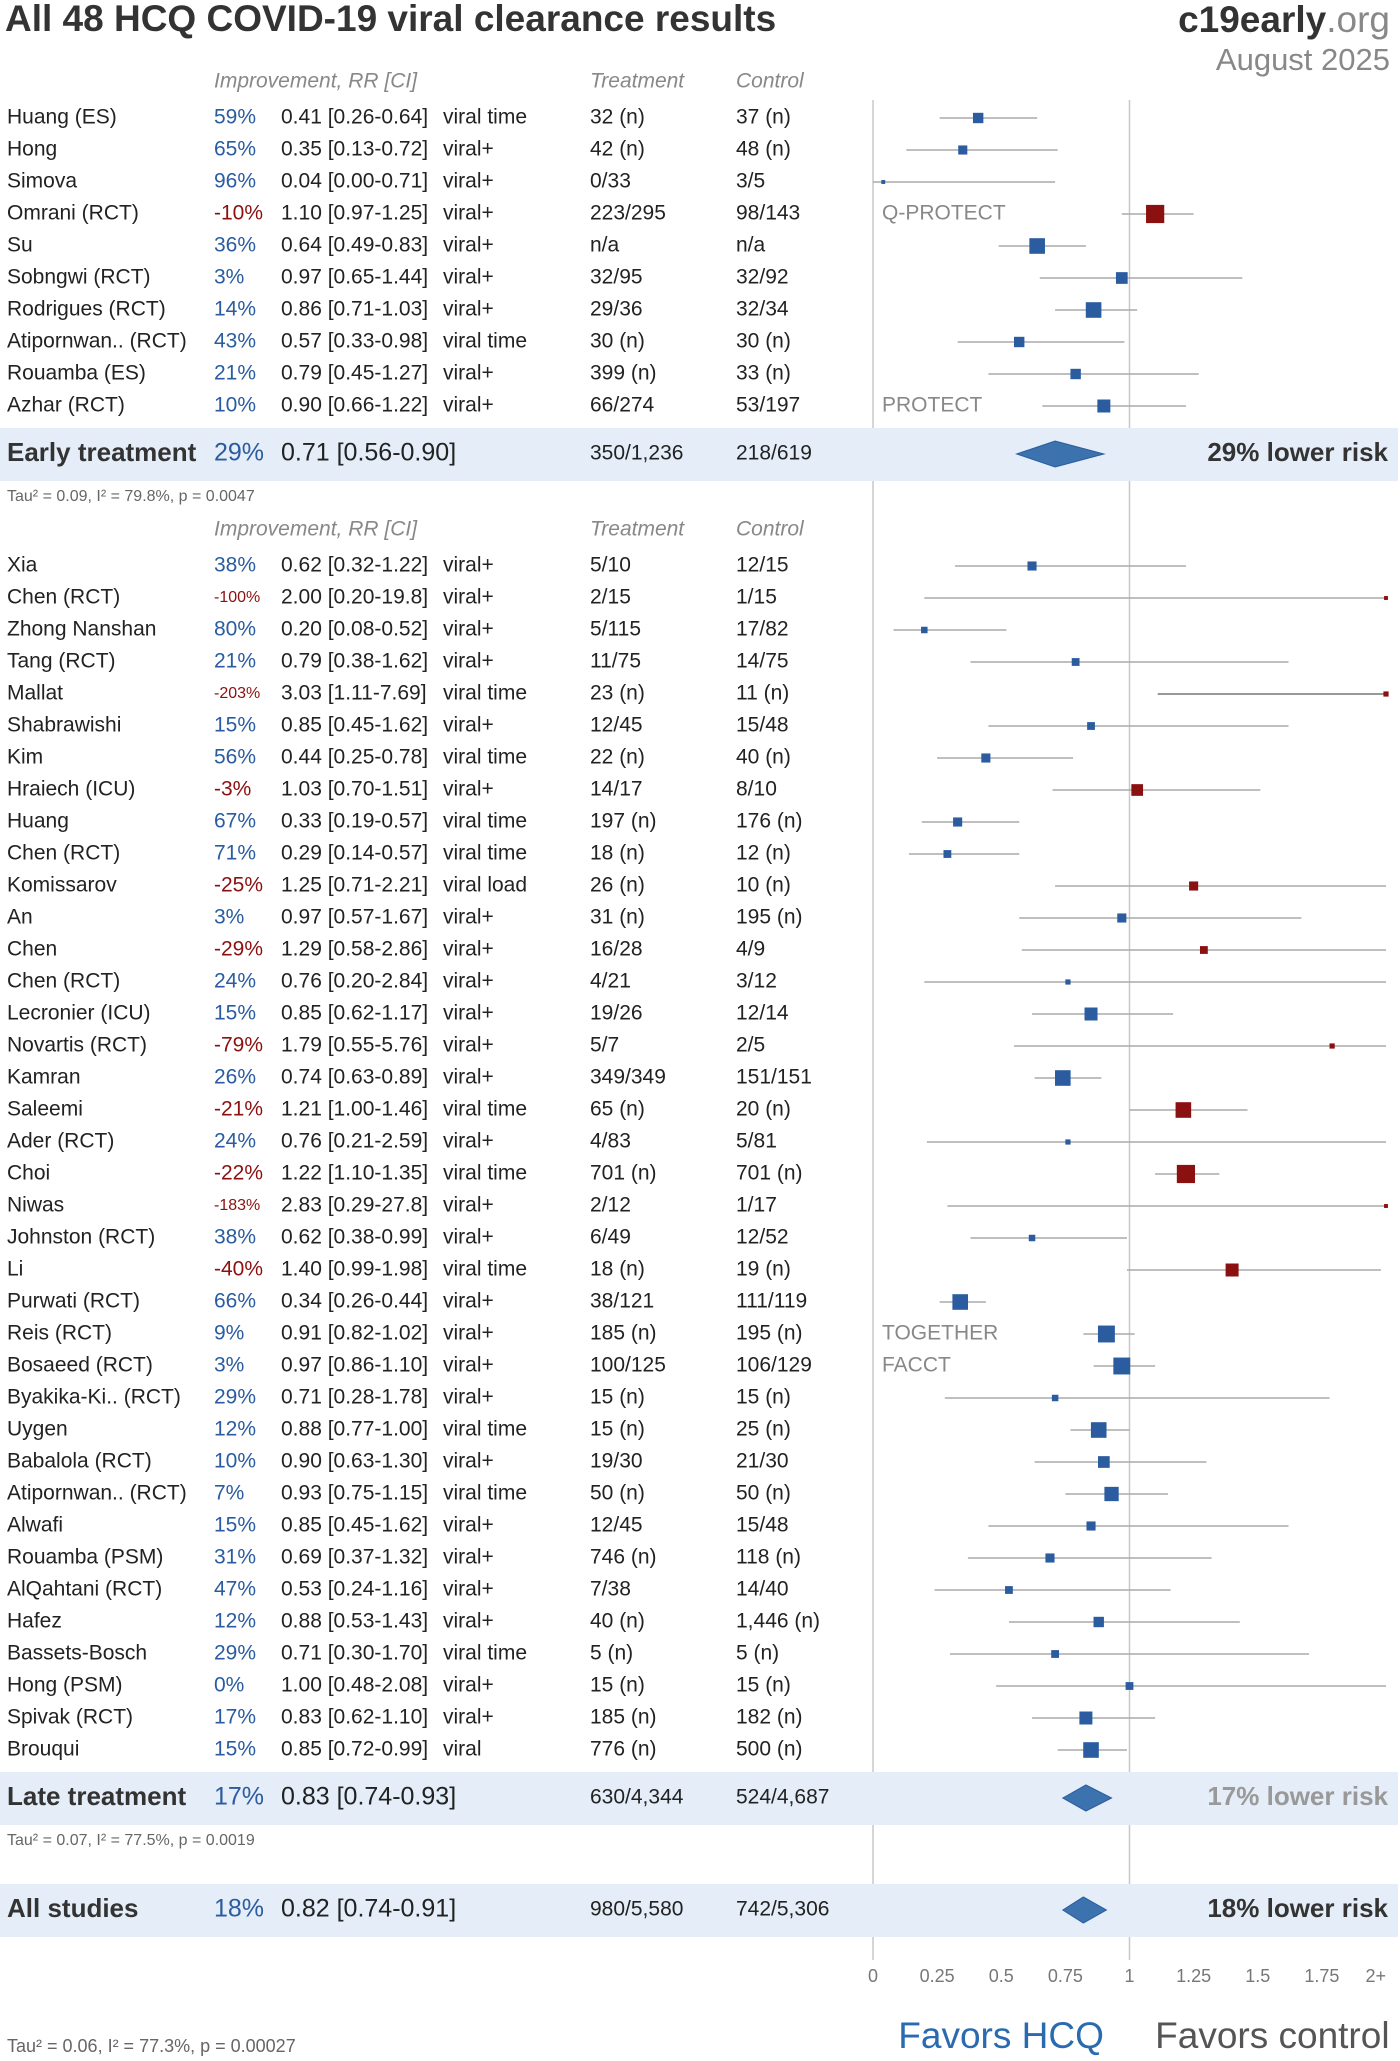 The width and height of the screenshot is (1400, 2061). What do you see at coordinates (238, 1045) in the screenshot?
I see `improvement: -79%` at bounding box center [238, 1045].